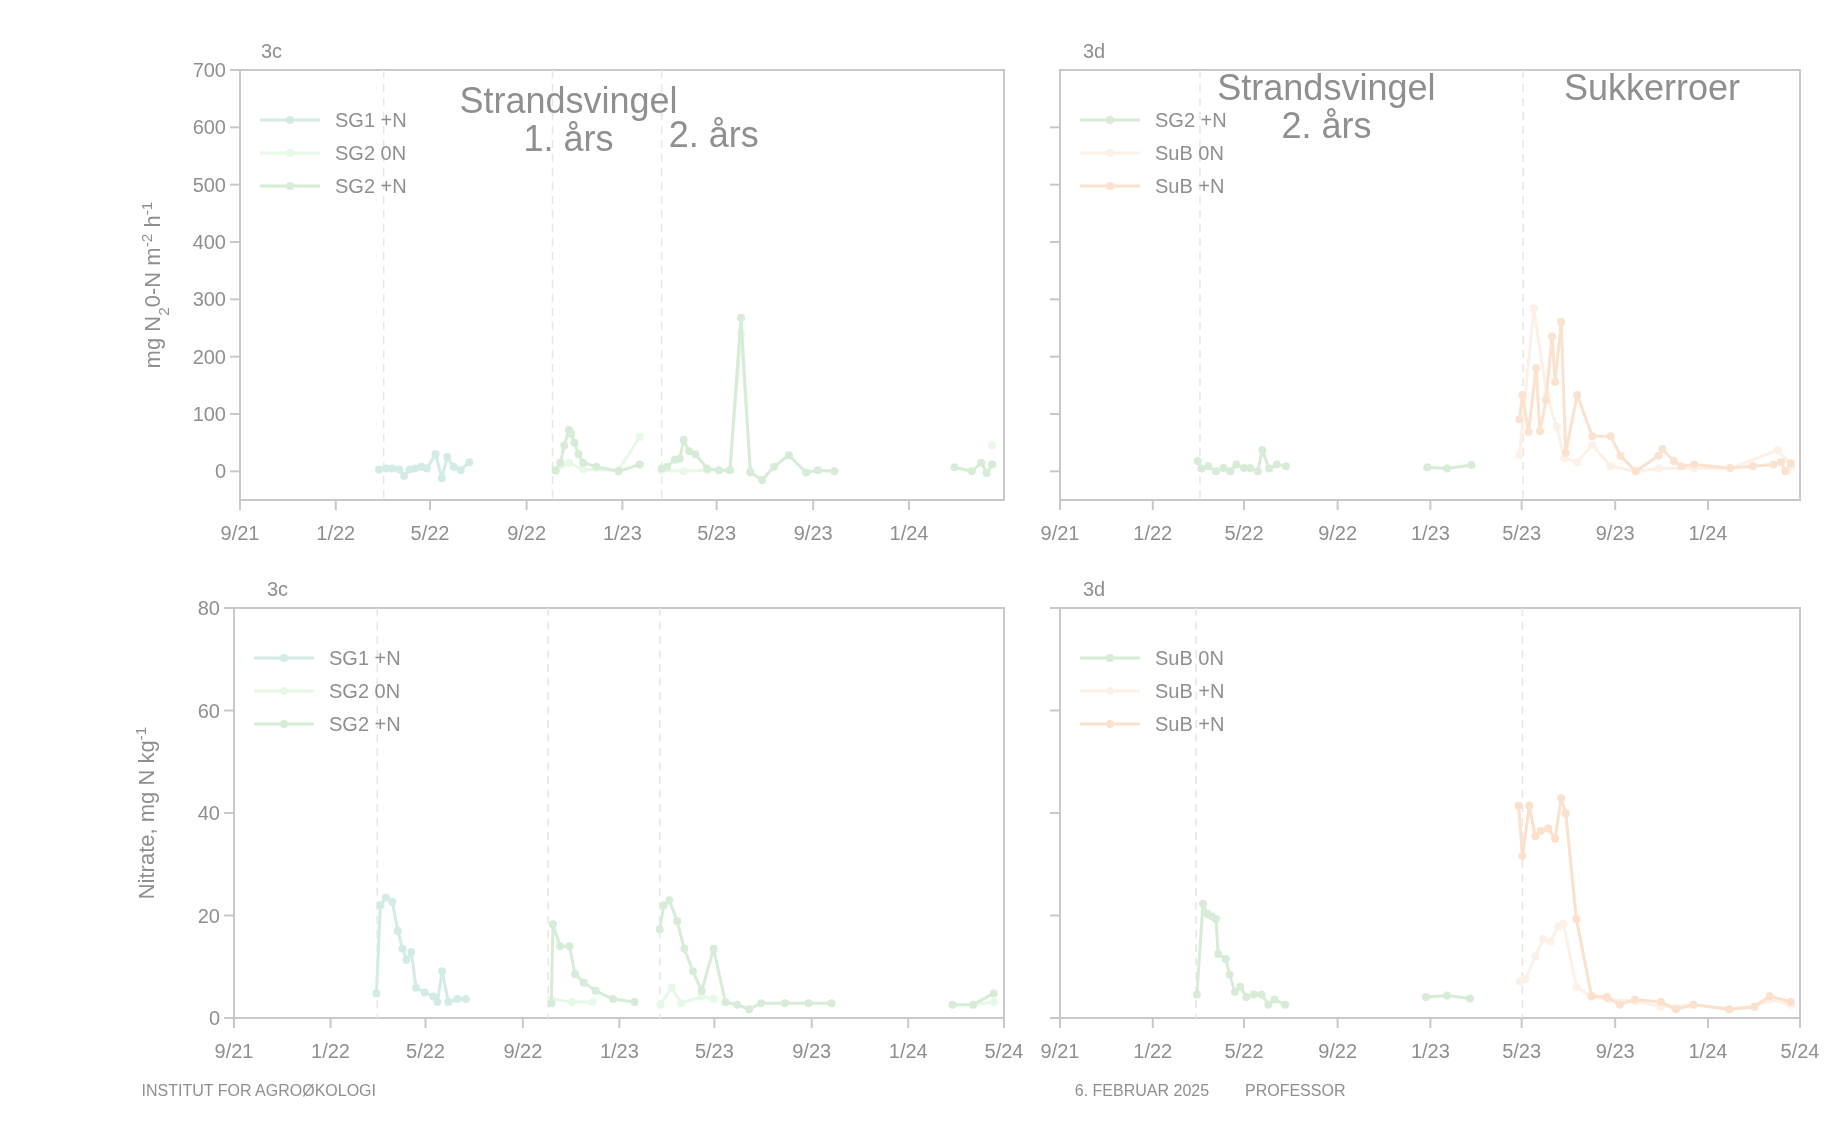 The width and height of the screenshot is (1841, 1122). Describe the element at coordinates (278, 589) in the screenshot. I see `chart-title: 3c` at that location.